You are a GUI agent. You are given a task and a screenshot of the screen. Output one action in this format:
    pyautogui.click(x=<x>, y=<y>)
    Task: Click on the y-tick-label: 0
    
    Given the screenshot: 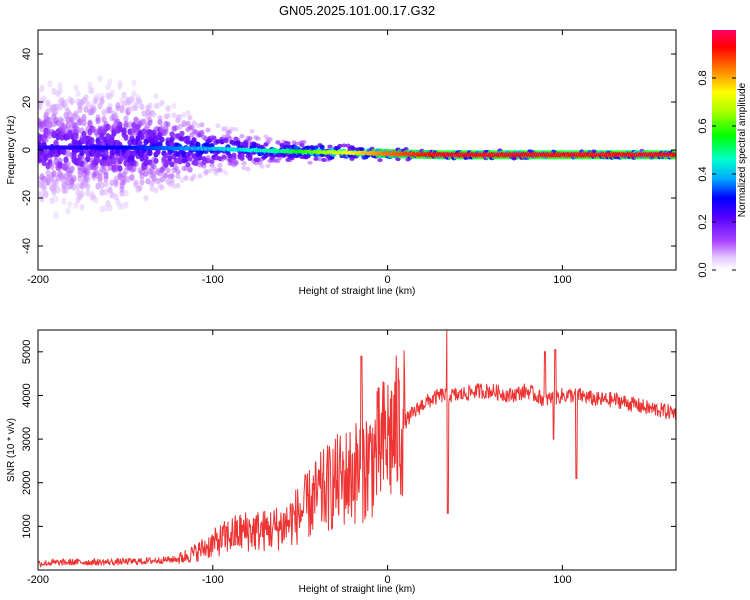 What is the action you would take?
    pyautogui.click(x=27, y=150)
    